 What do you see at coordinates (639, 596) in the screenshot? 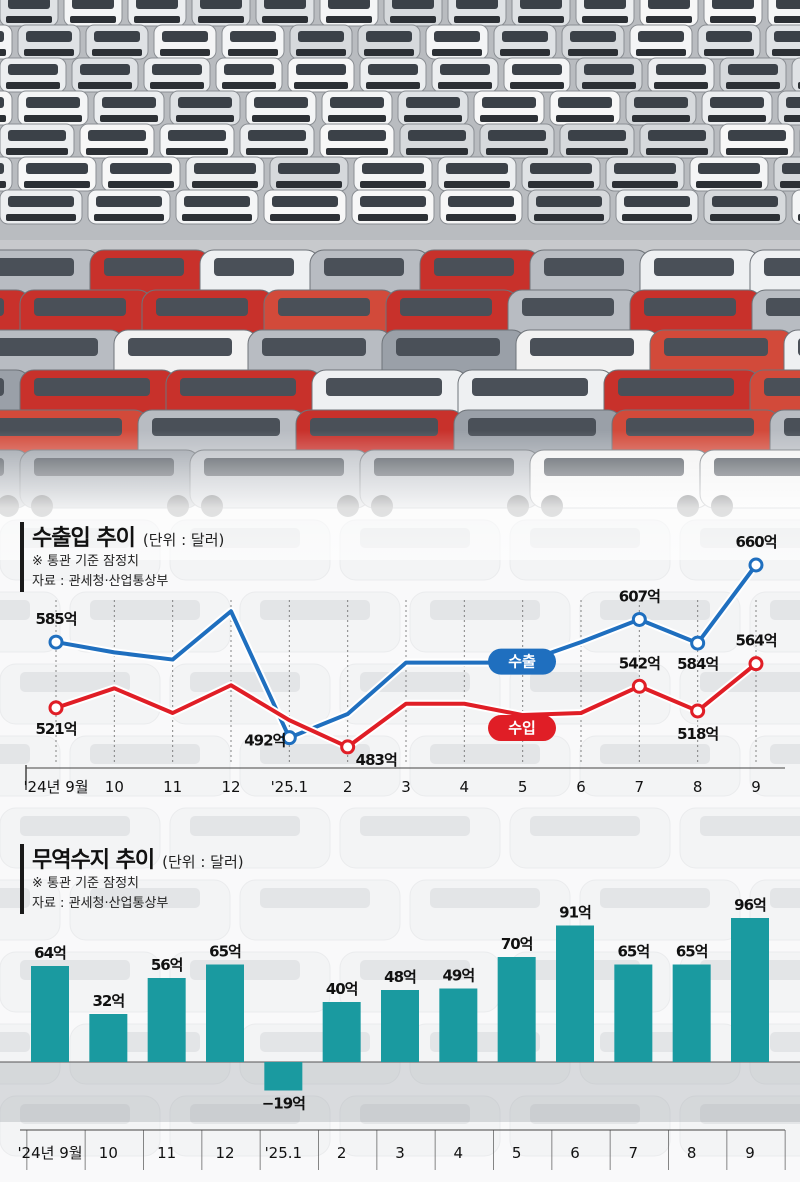
I see `export-value-label: 607억` at bounding box center [639, 596].